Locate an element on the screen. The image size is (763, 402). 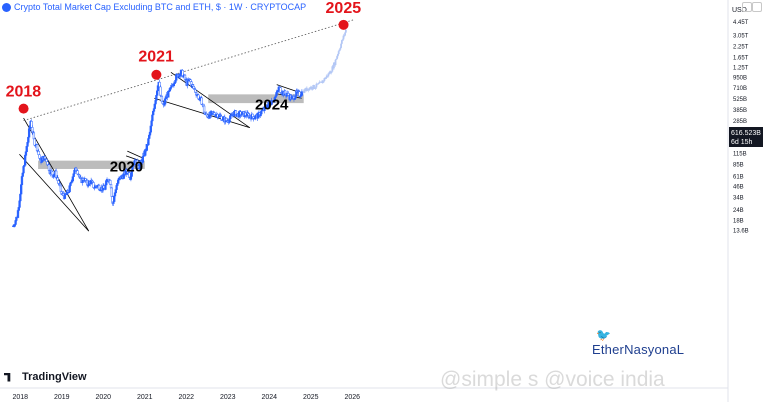
projection-layer is located at coordinates (324, 61).